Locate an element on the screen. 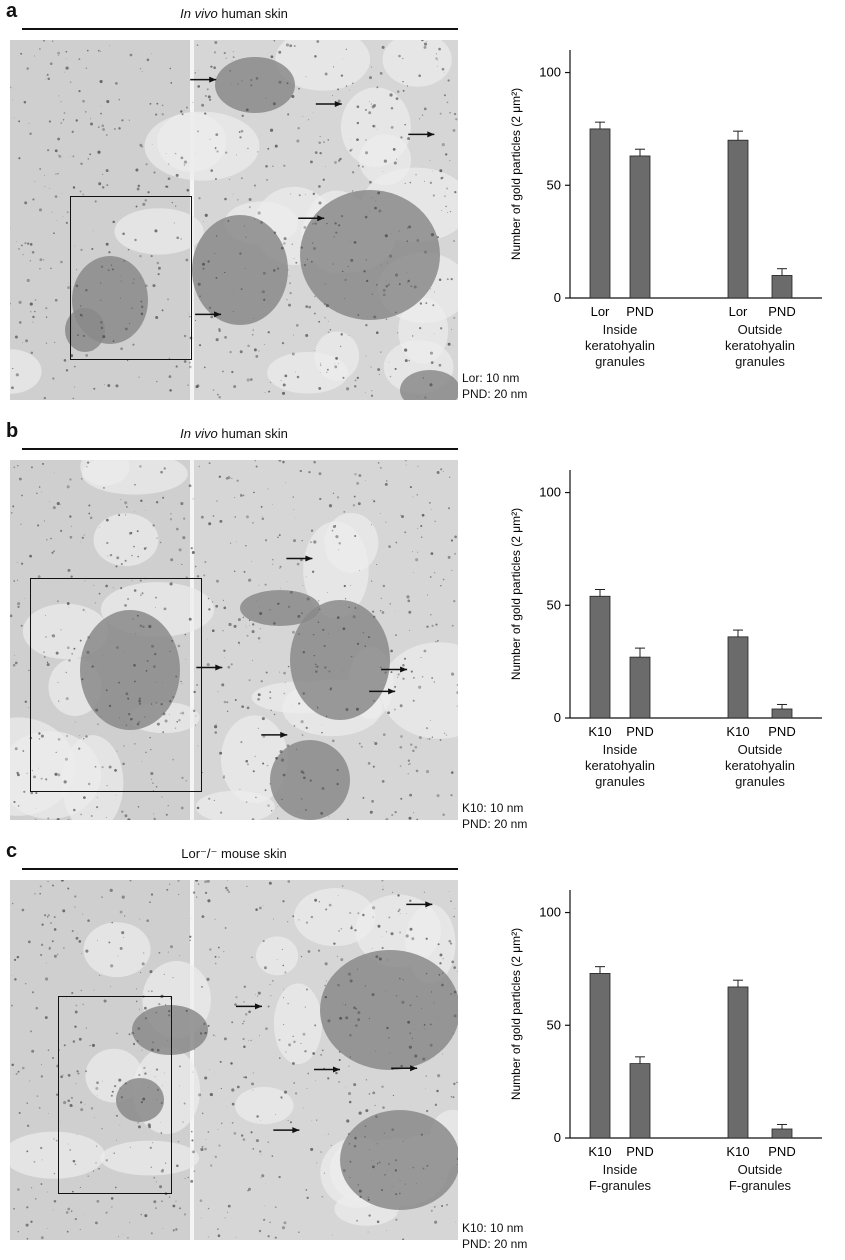  panel-letter: a is located at coordinates (12, 11).